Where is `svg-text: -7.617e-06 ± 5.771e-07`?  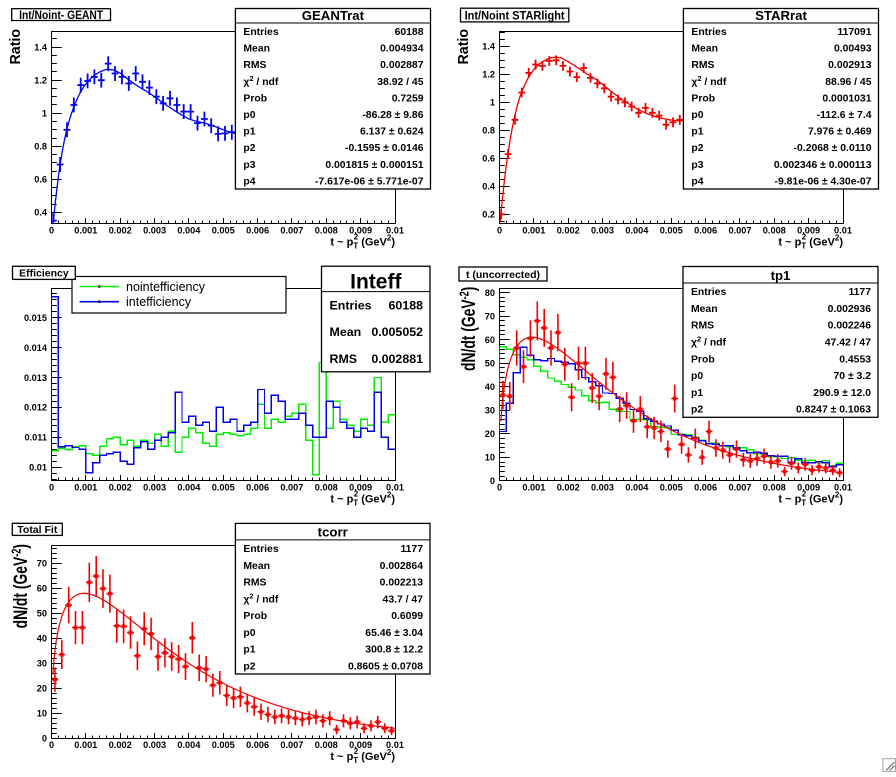
svg-text: -7.617e-06 ± 5.771e-07 is located at coordinates (369, 181).